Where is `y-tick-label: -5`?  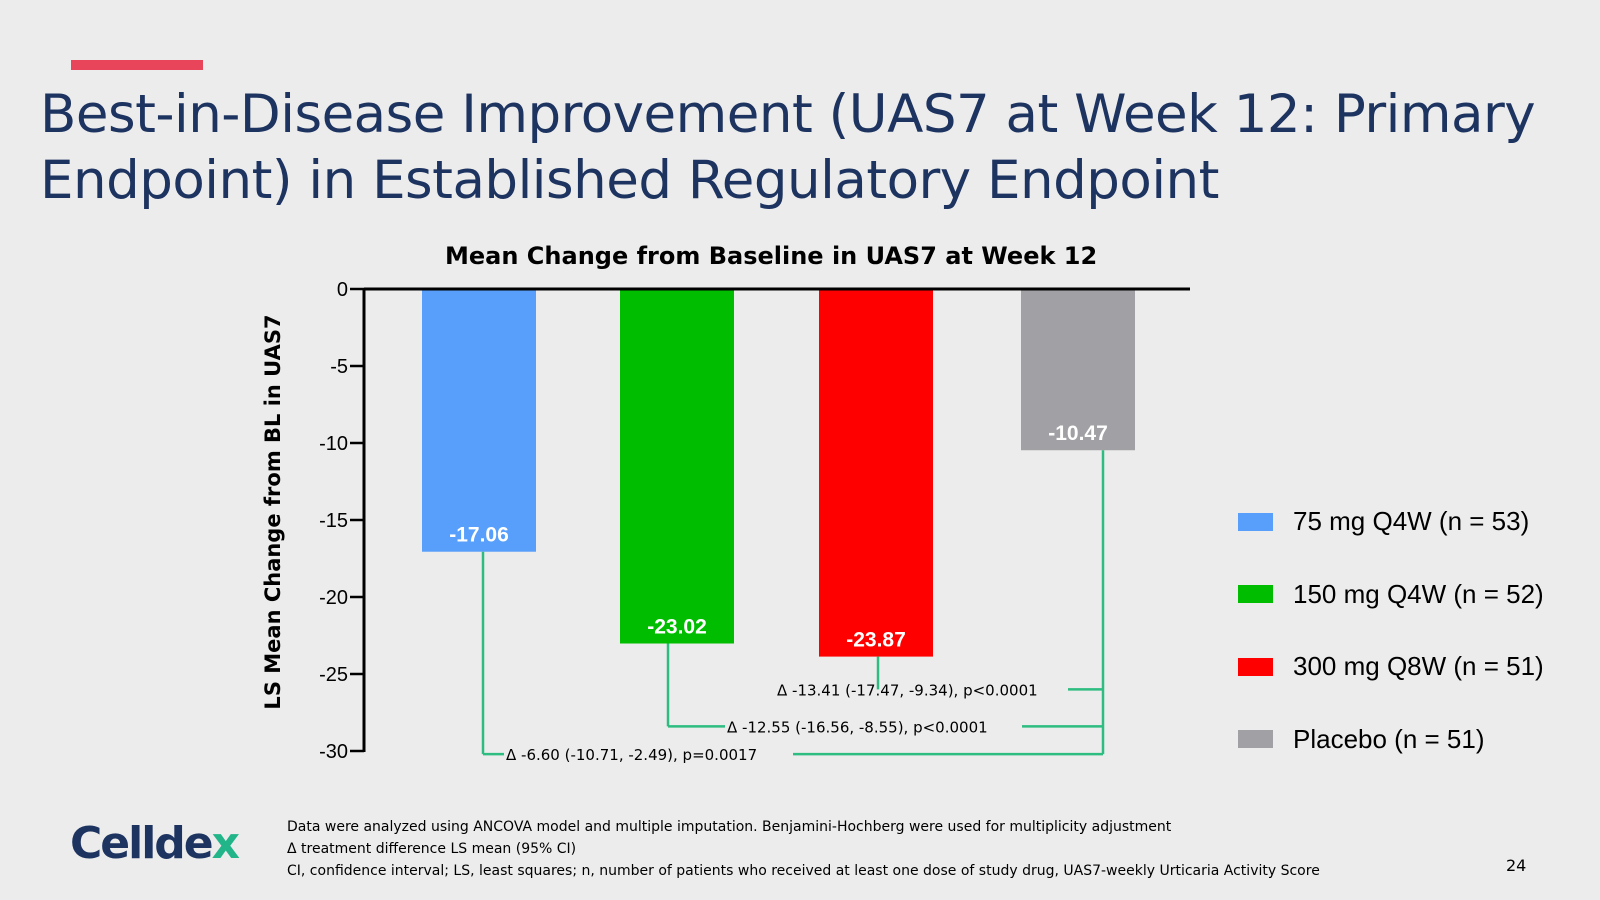 y-tick-label: -5 is located at coordinates (339, 367).